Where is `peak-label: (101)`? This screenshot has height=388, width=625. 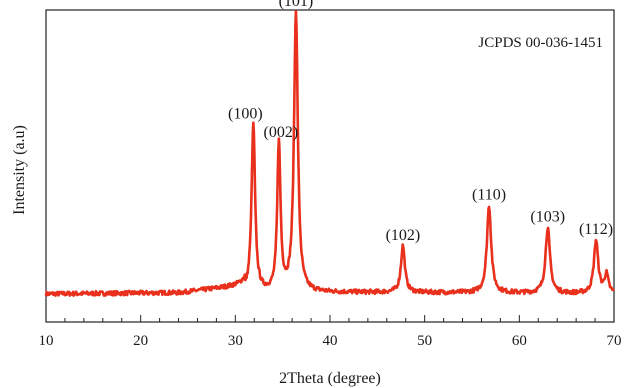 peak-label: (101) is located at coordinates (296, 5).